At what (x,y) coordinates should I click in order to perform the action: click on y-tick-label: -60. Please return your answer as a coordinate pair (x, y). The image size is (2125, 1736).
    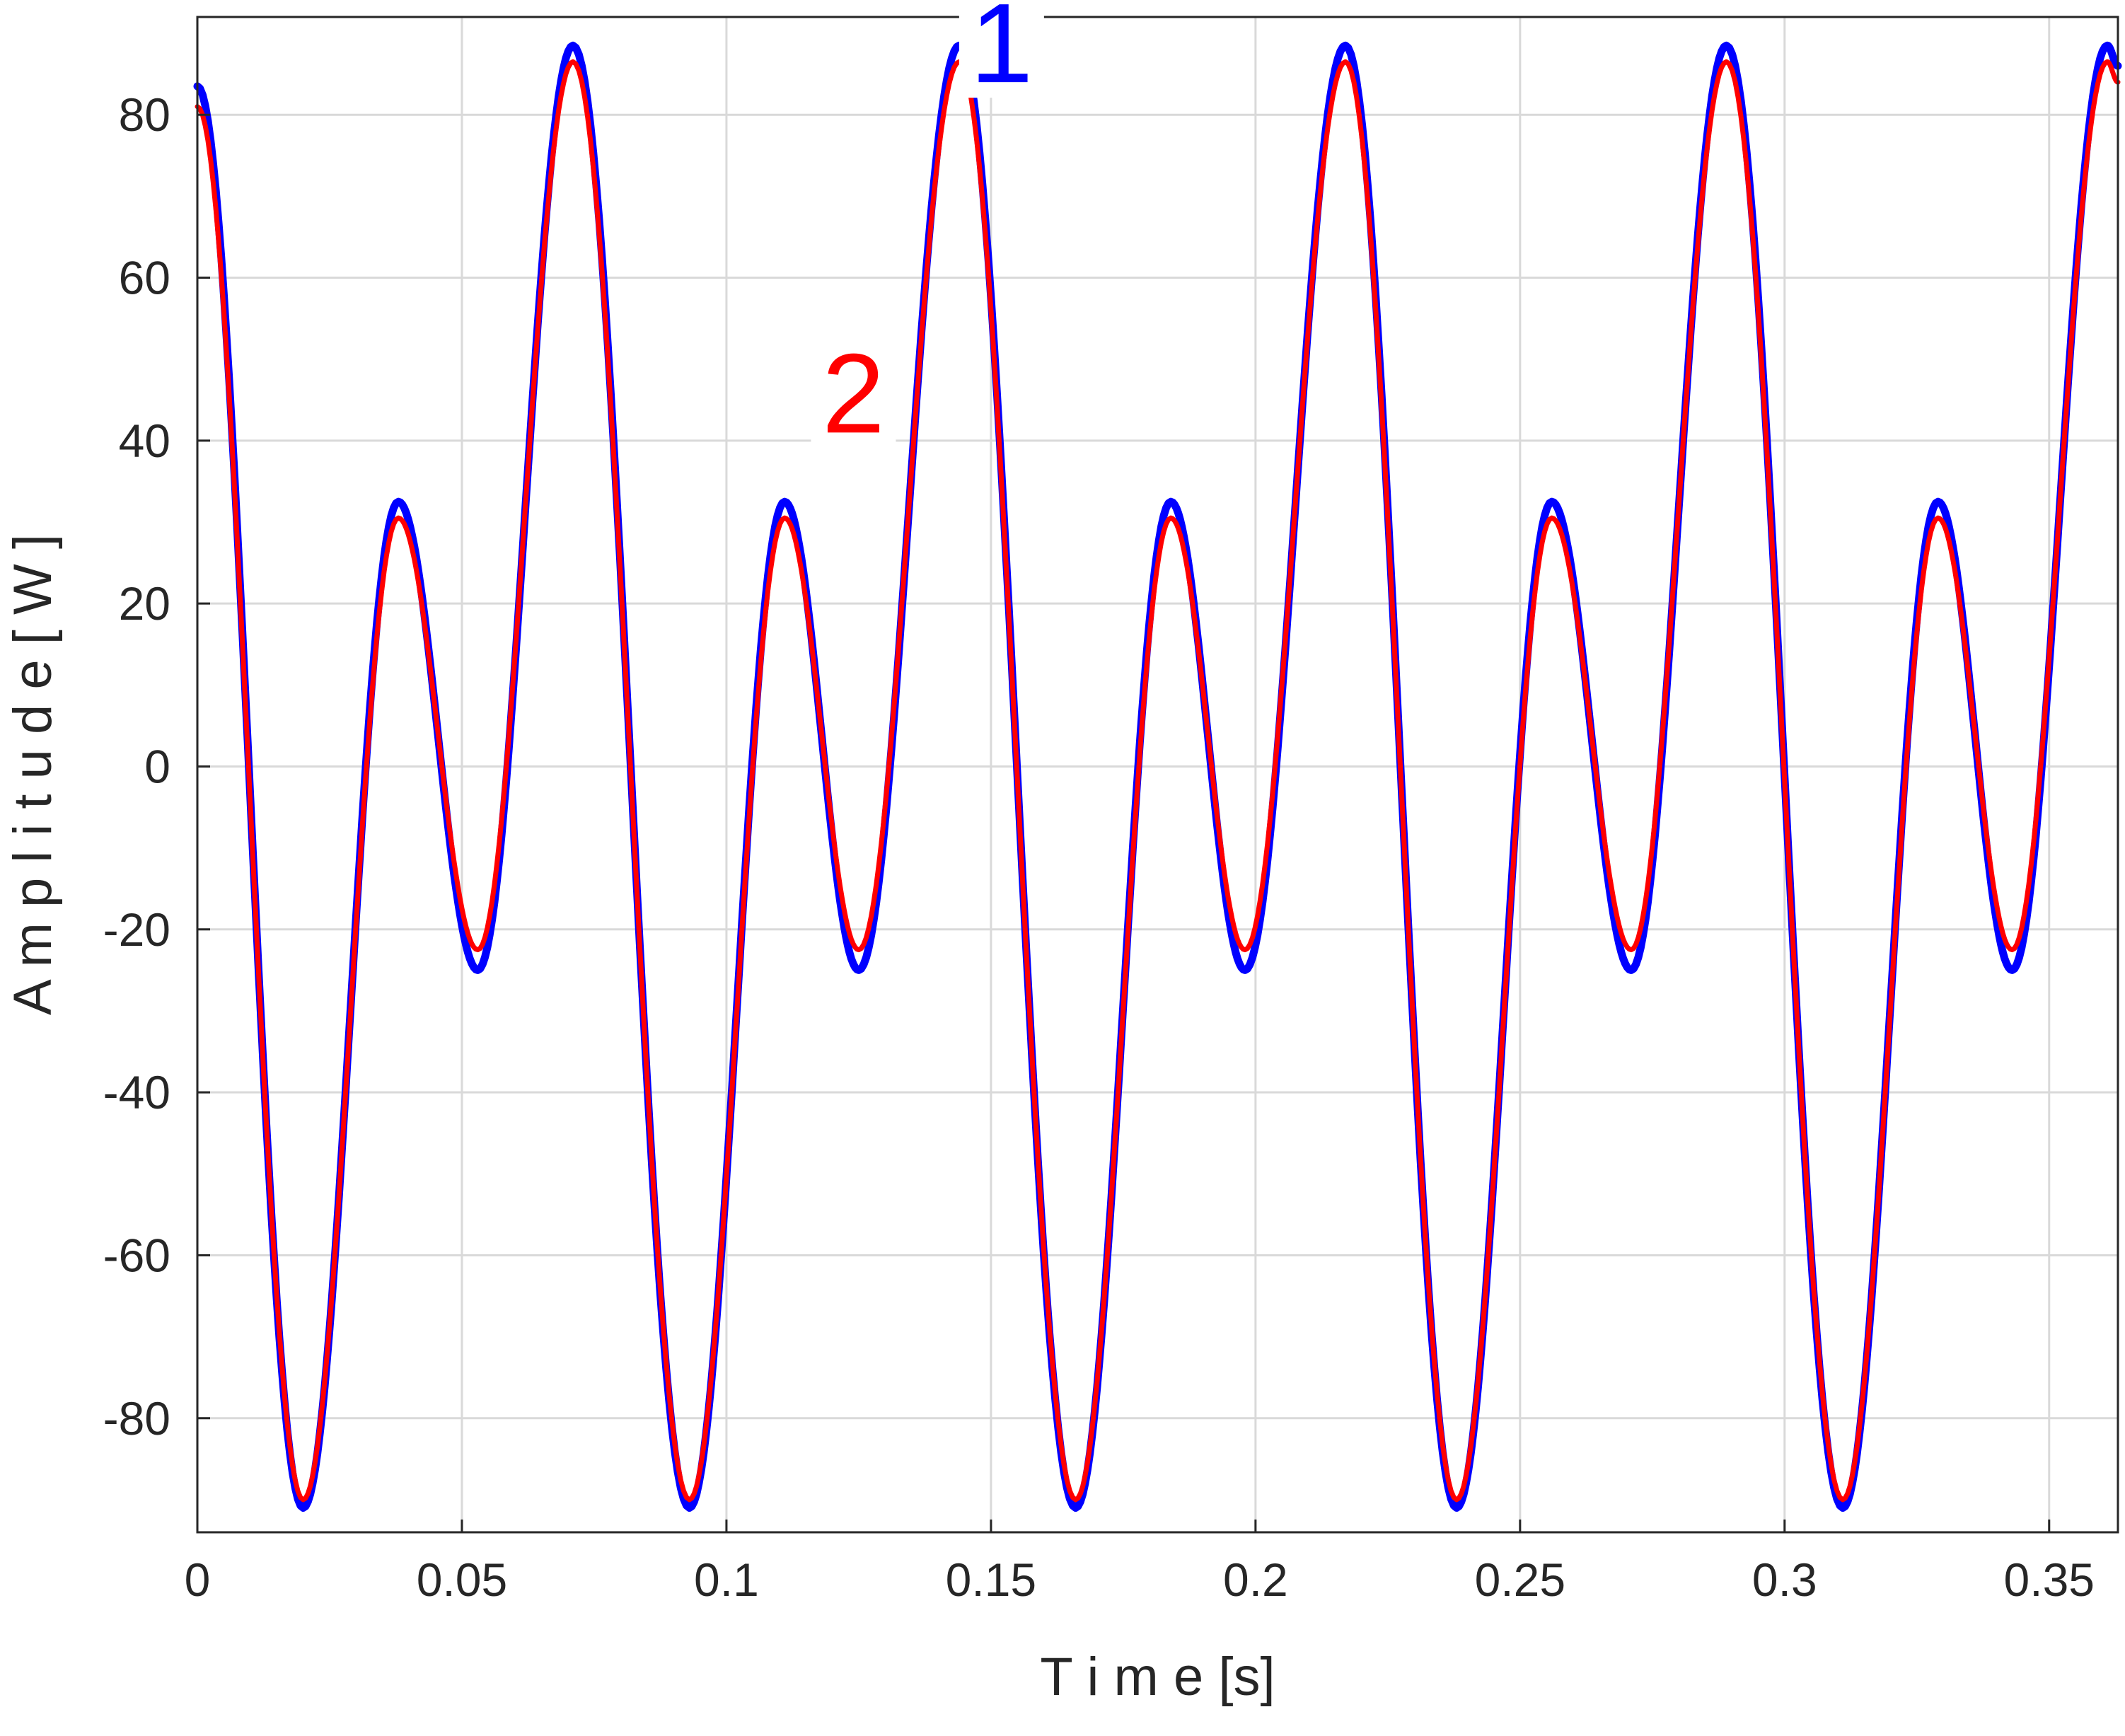
    Looking at the image, I should click on (136, 1255).